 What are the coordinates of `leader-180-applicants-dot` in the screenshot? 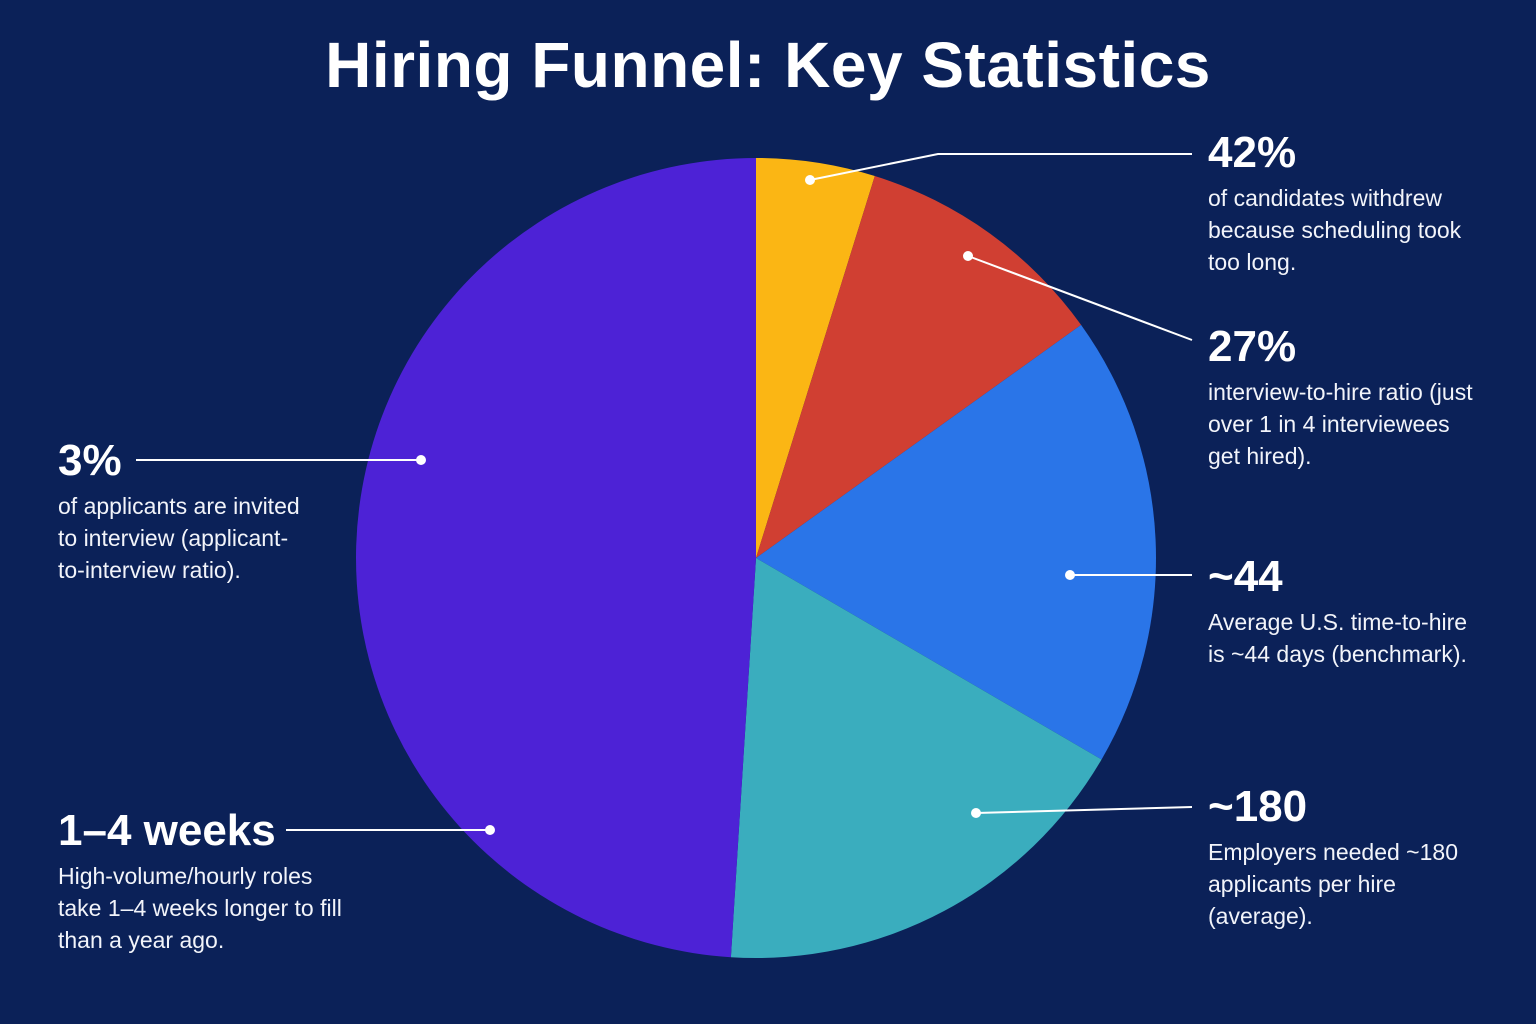 It's located at (976, 813).